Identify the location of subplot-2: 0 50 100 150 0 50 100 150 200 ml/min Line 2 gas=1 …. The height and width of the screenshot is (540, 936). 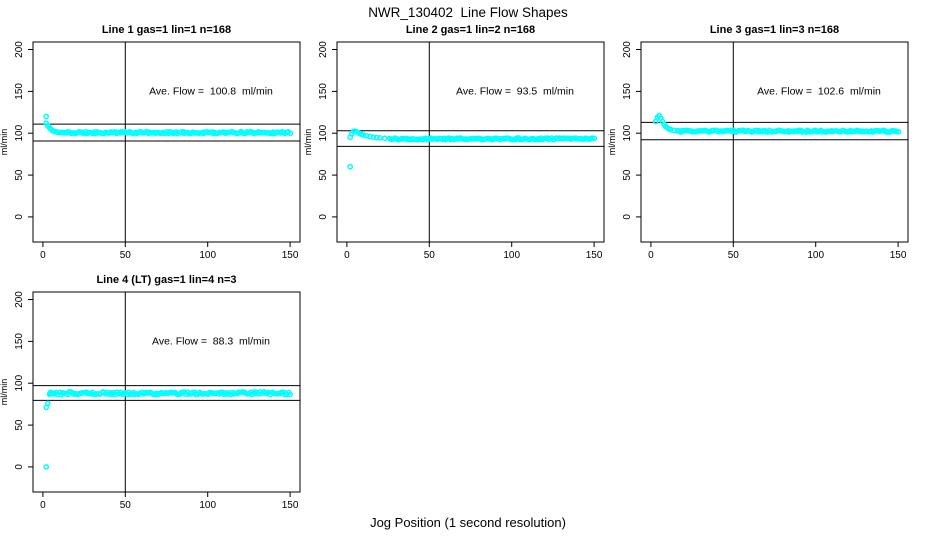
(454, 142).